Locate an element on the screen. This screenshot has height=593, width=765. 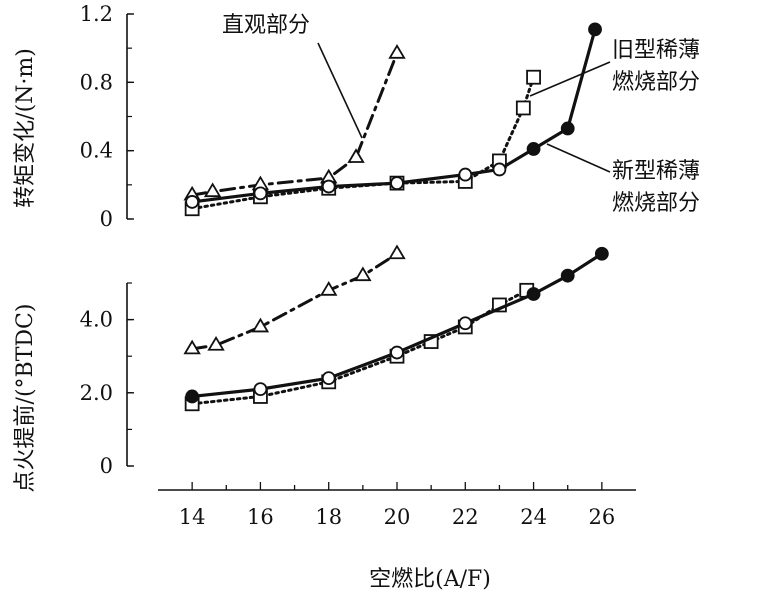
annotation-old-lean-label: 旧型稀薄 is located at coordinates (656, 50).